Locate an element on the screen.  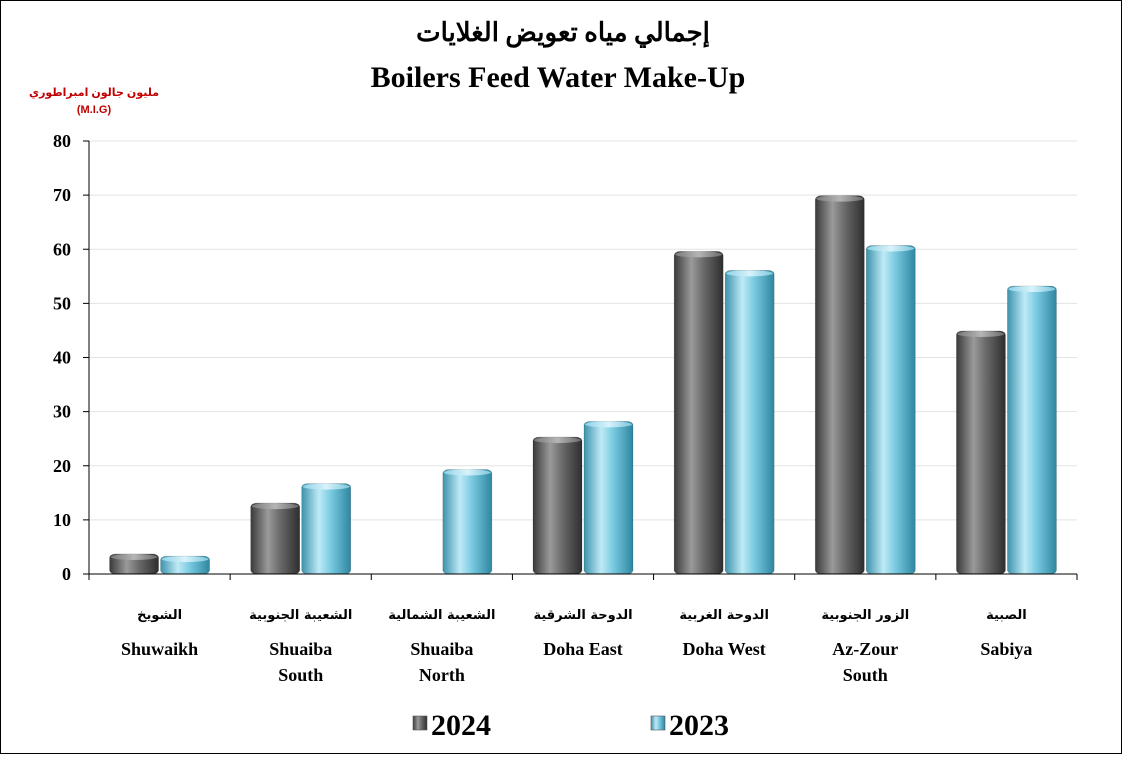
legend-label: 2023 is located at coordinates (699, 725).